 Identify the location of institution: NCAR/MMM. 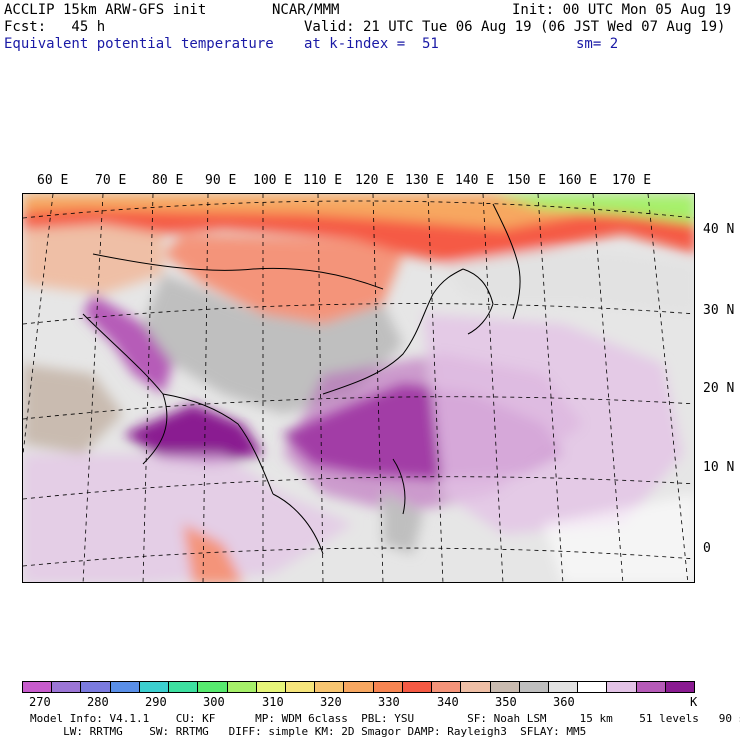
(306, 10).